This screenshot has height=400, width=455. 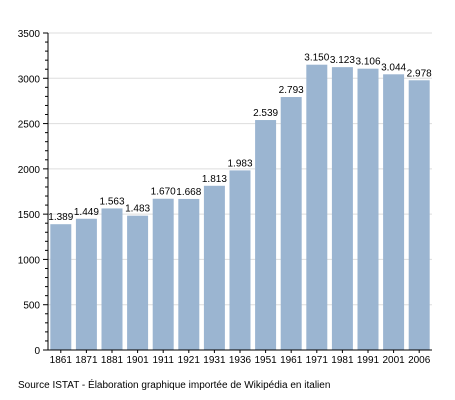 What do you see at coordinates (111, 201) in the screenshot?
I see `data-label: 1.563` at bounding box center [111, 201].